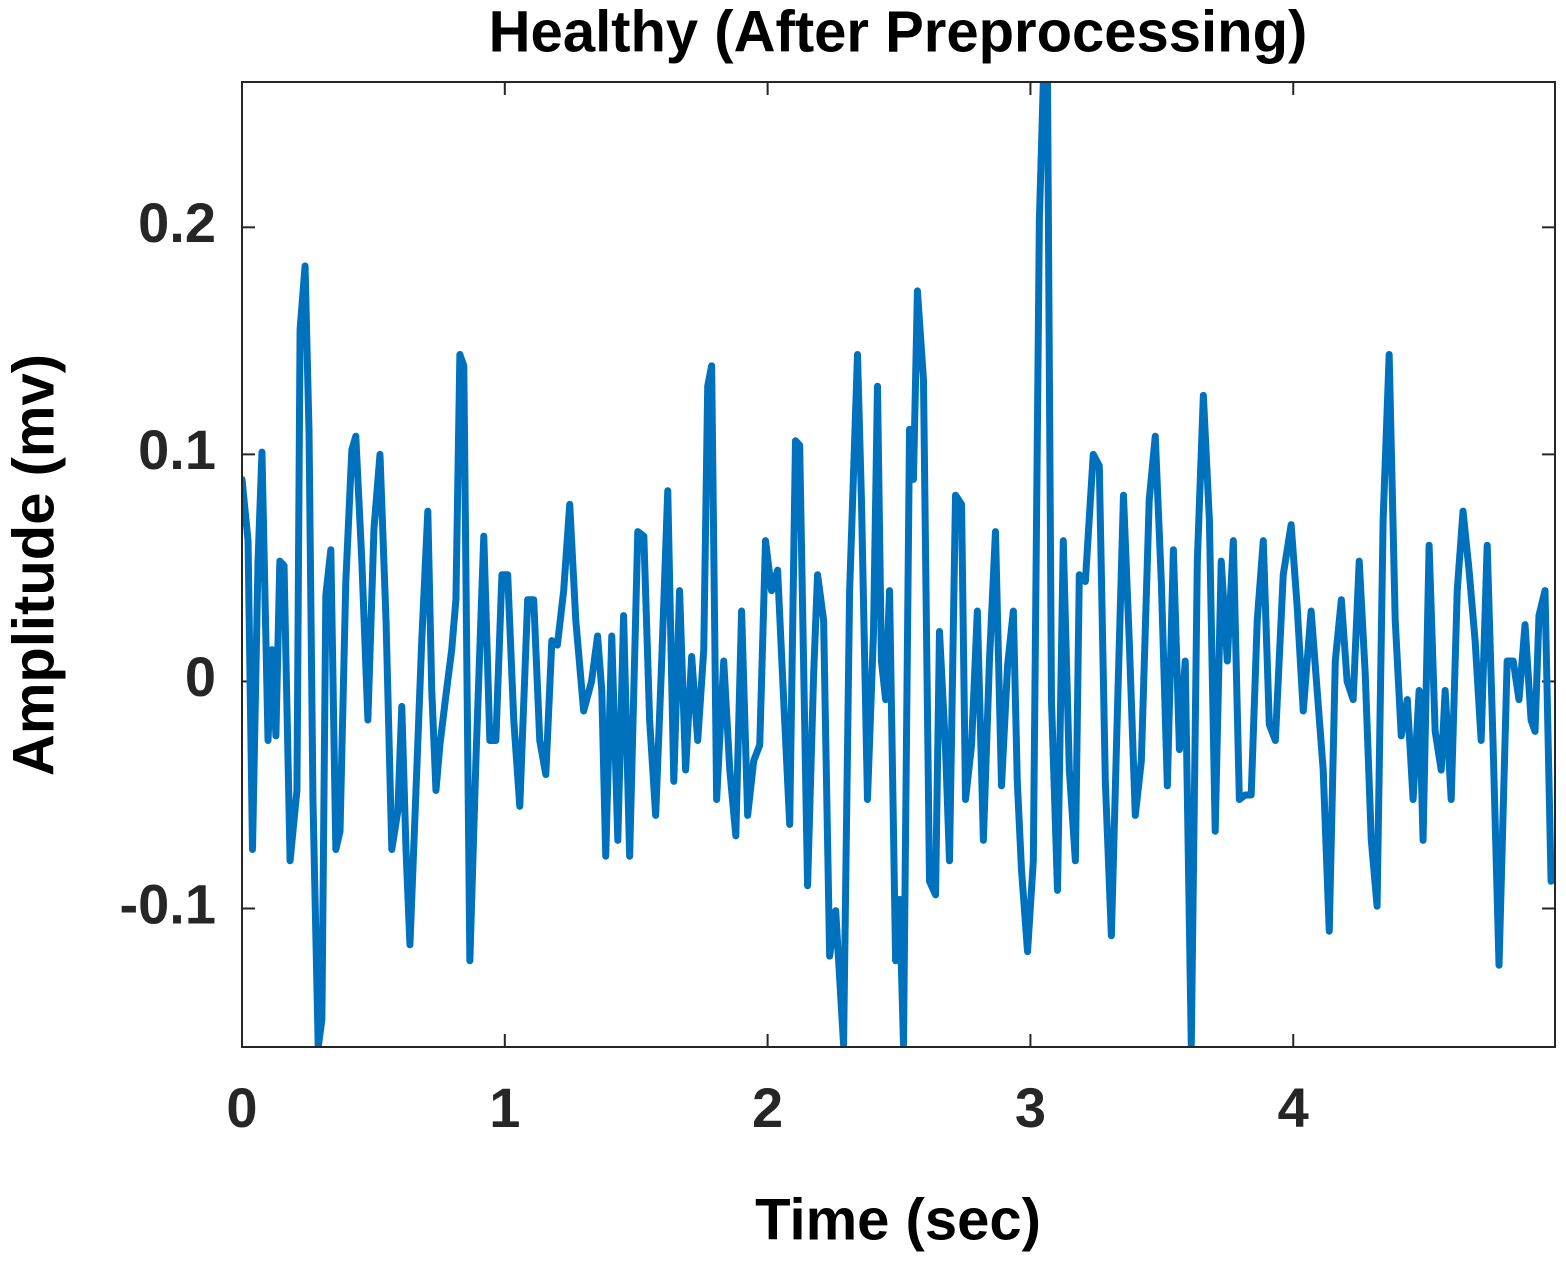  I want to click on y-tick-label: -0.1, so click(168, 903).